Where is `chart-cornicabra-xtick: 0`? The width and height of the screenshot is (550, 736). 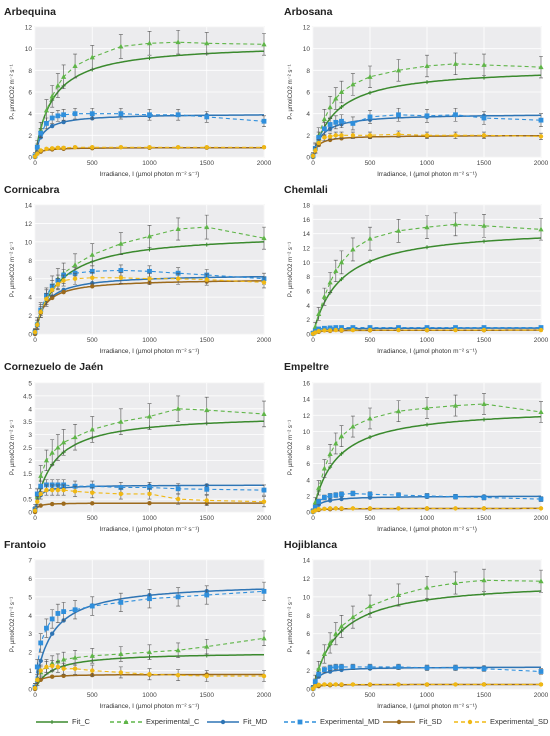 chart-cornicabra-xtick: 0 is located at coordinates (35, 340).